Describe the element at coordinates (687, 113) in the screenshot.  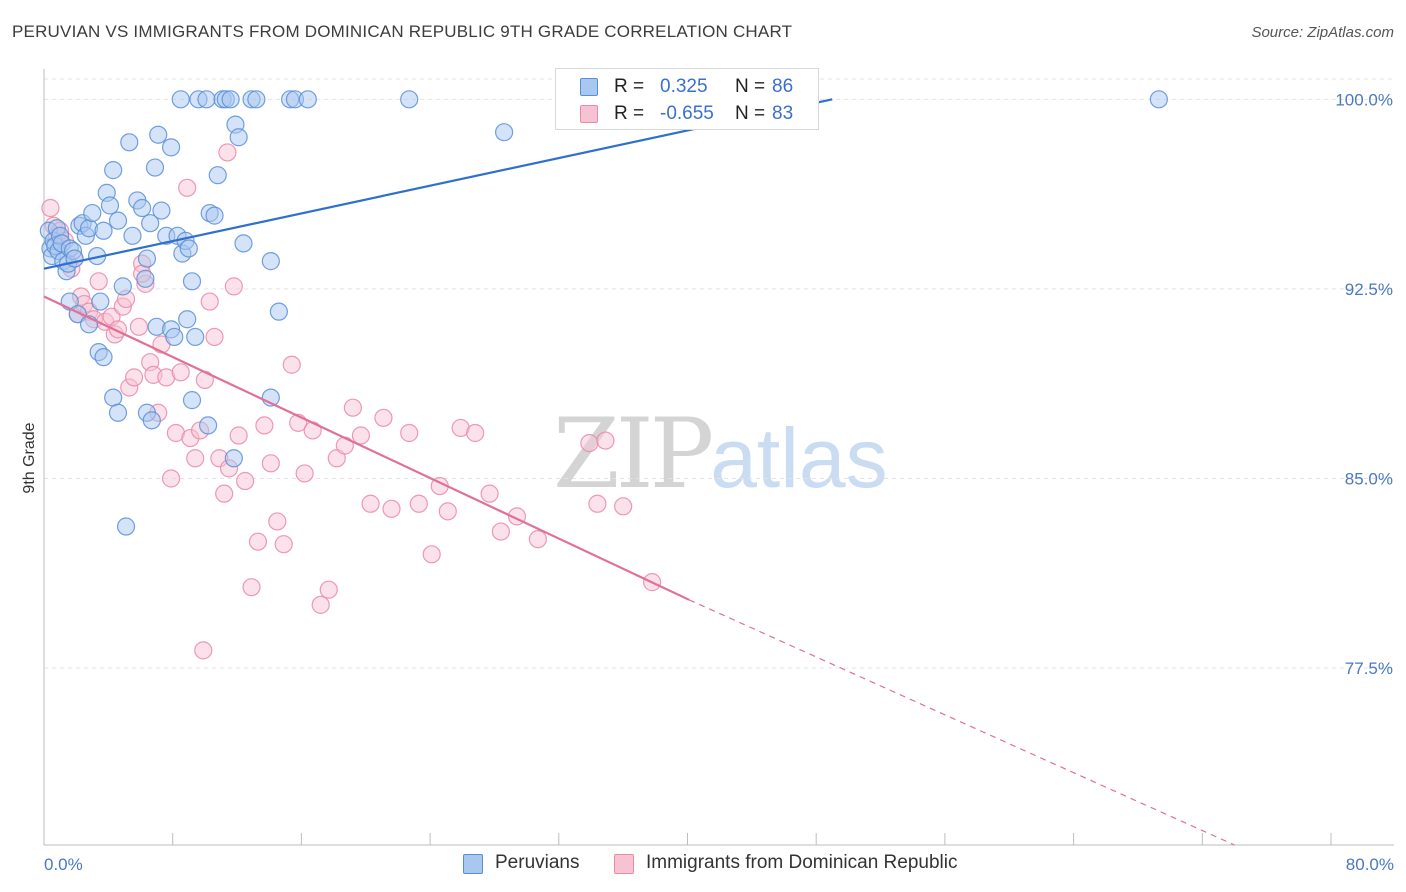
I see `legend-r-value: -0.655` at that location.